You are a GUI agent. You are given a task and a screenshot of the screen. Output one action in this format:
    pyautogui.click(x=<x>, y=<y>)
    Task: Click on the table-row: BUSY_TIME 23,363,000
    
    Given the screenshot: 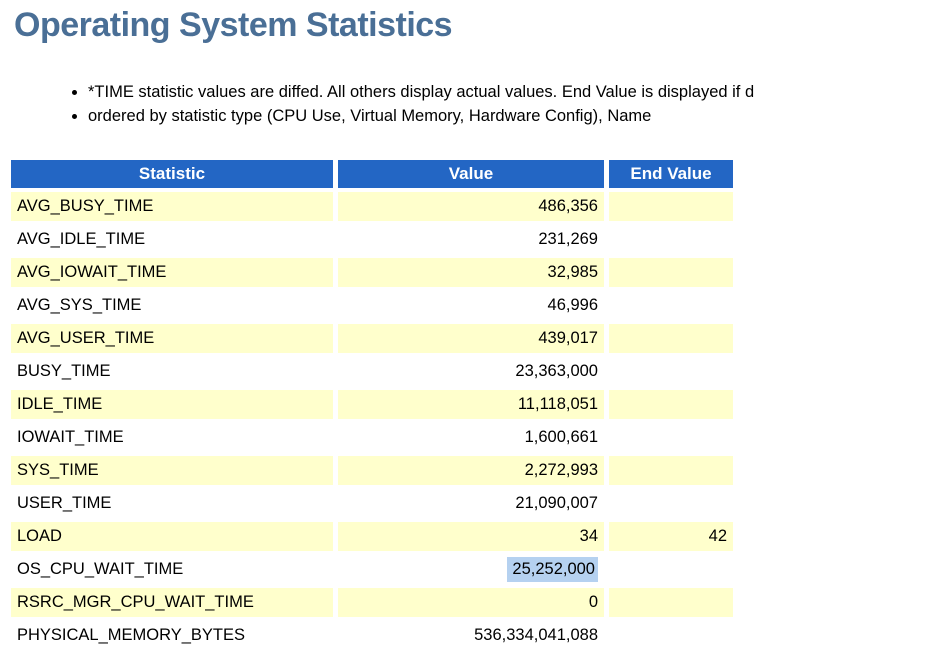 What is the action you would take?
    pyautogui.click(x=372, y=372)
    